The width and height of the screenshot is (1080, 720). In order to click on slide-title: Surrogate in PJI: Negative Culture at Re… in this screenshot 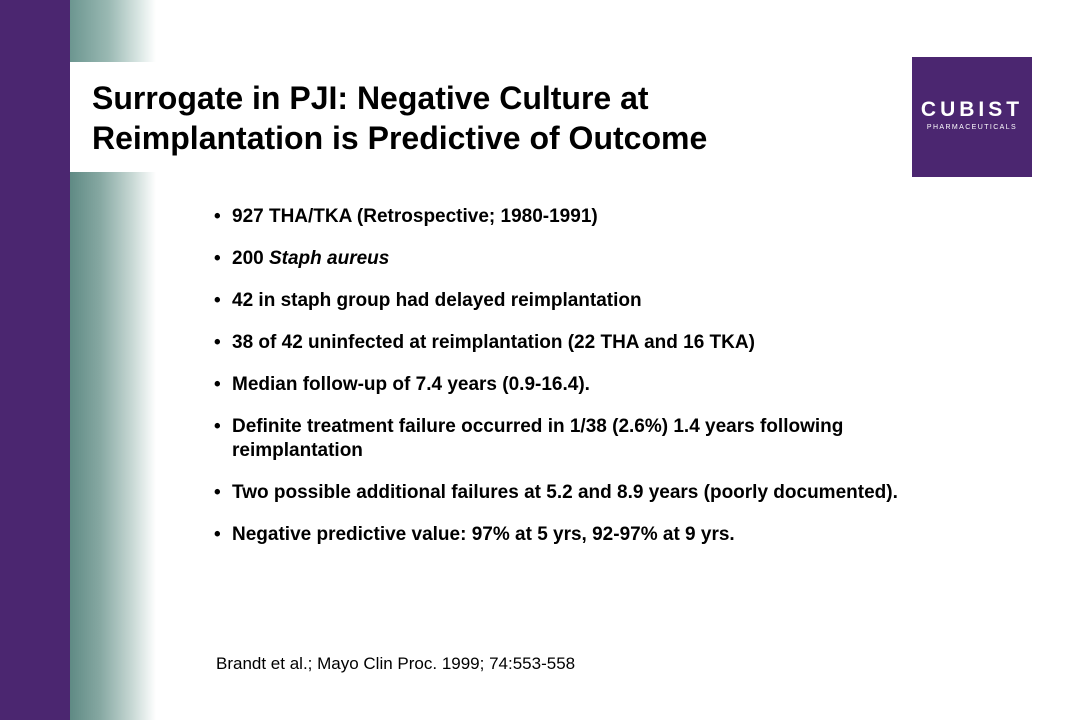, I will do `click(492, 118)`.